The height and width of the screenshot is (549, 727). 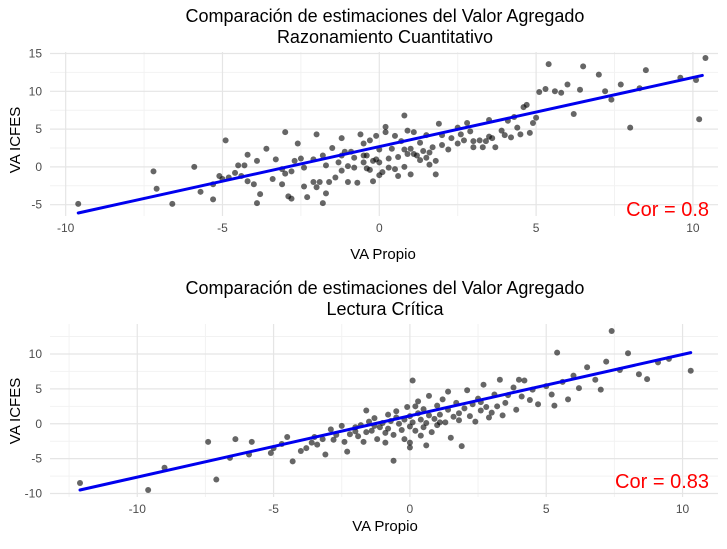 I want to click on y-tick-label: -10, so click(x=34, y=494).